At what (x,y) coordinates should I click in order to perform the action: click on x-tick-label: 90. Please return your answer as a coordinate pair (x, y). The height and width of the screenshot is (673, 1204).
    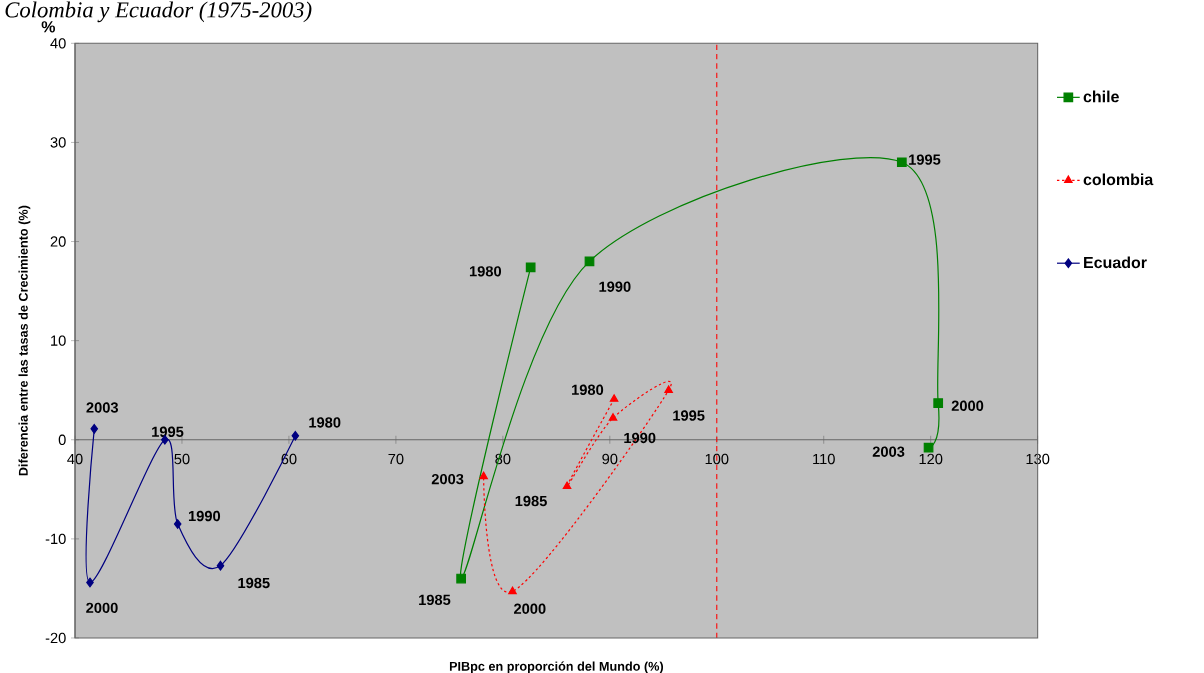
    Looking at the image, I should click on (610, 459).